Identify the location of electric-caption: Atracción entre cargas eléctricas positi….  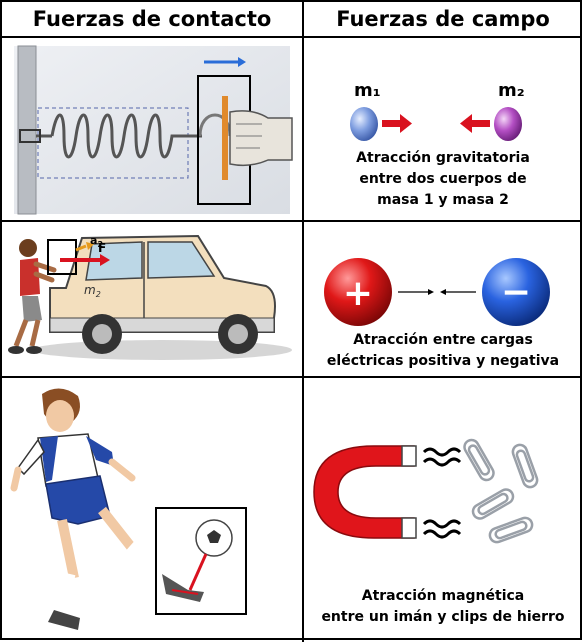
(443, 351).